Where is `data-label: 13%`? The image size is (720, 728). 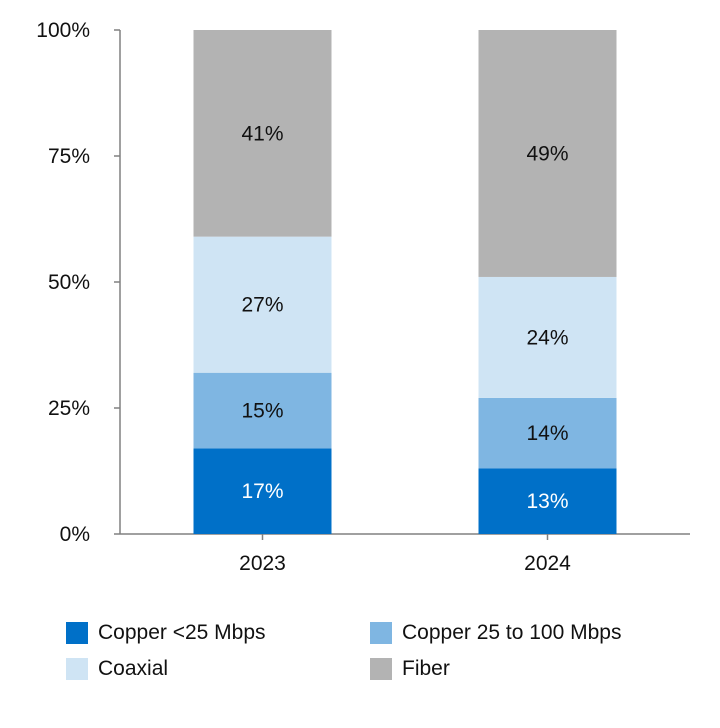 data-label: 13% is located at coordinates (547, 501).